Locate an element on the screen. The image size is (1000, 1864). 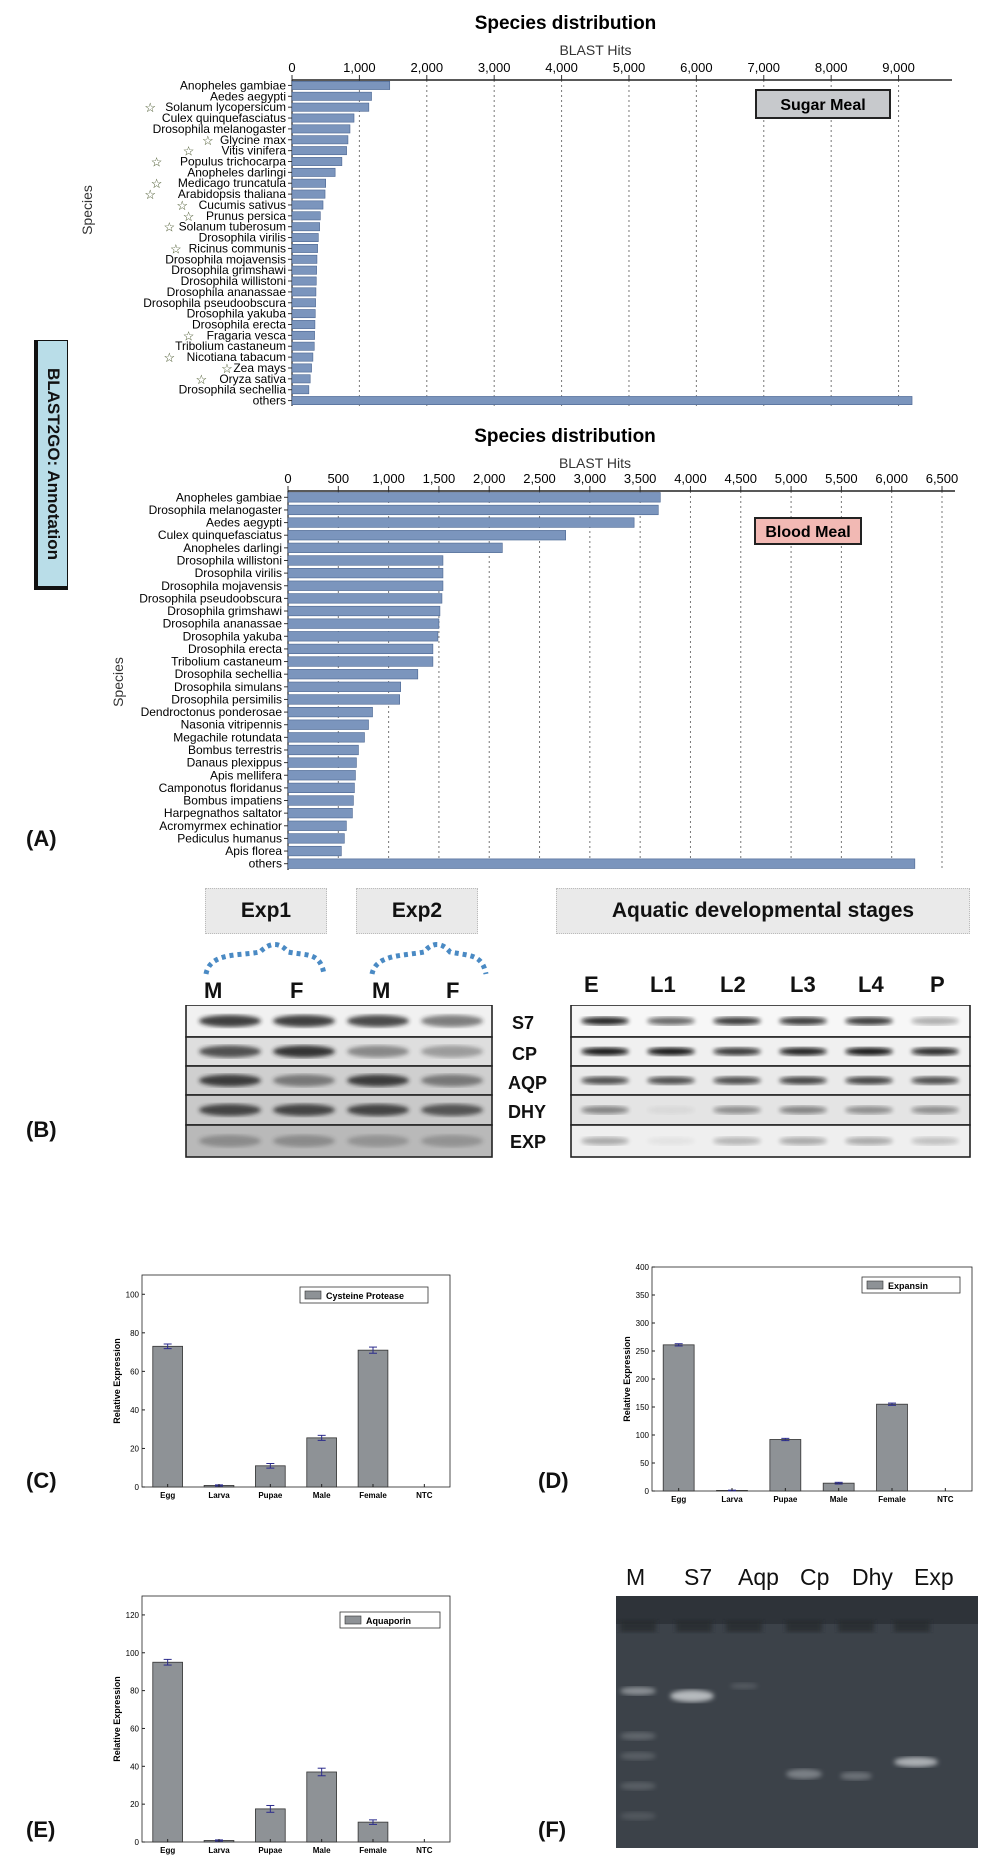
gel-row-label: CP is located at coordinates (525, 1054).